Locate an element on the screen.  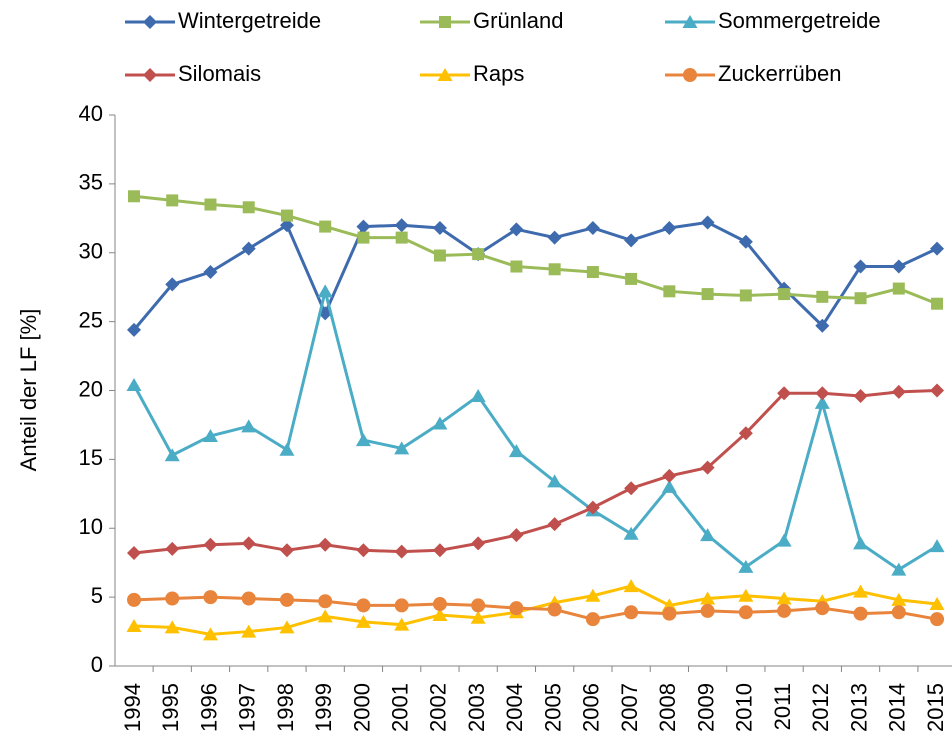
x-tick-label: 2014 is located at coordinates (897, 707).